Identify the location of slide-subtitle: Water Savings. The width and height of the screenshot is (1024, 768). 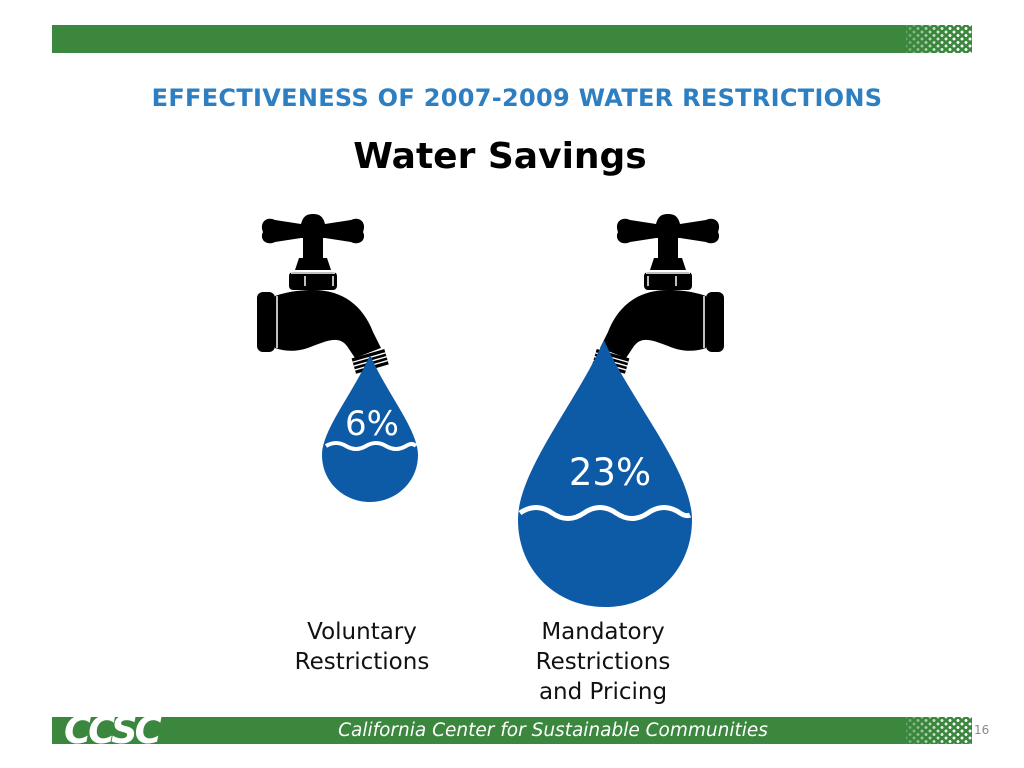
(500, 156).